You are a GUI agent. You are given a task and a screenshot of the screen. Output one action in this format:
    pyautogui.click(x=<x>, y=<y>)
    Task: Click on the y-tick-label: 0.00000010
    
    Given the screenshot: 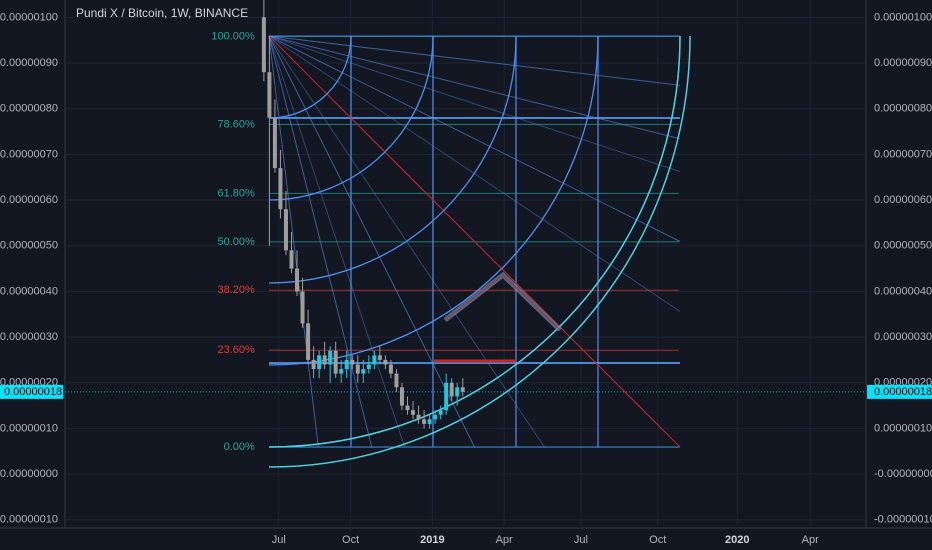 What is the action you would take?
    pyautogui.click(x=29, y=428)
    